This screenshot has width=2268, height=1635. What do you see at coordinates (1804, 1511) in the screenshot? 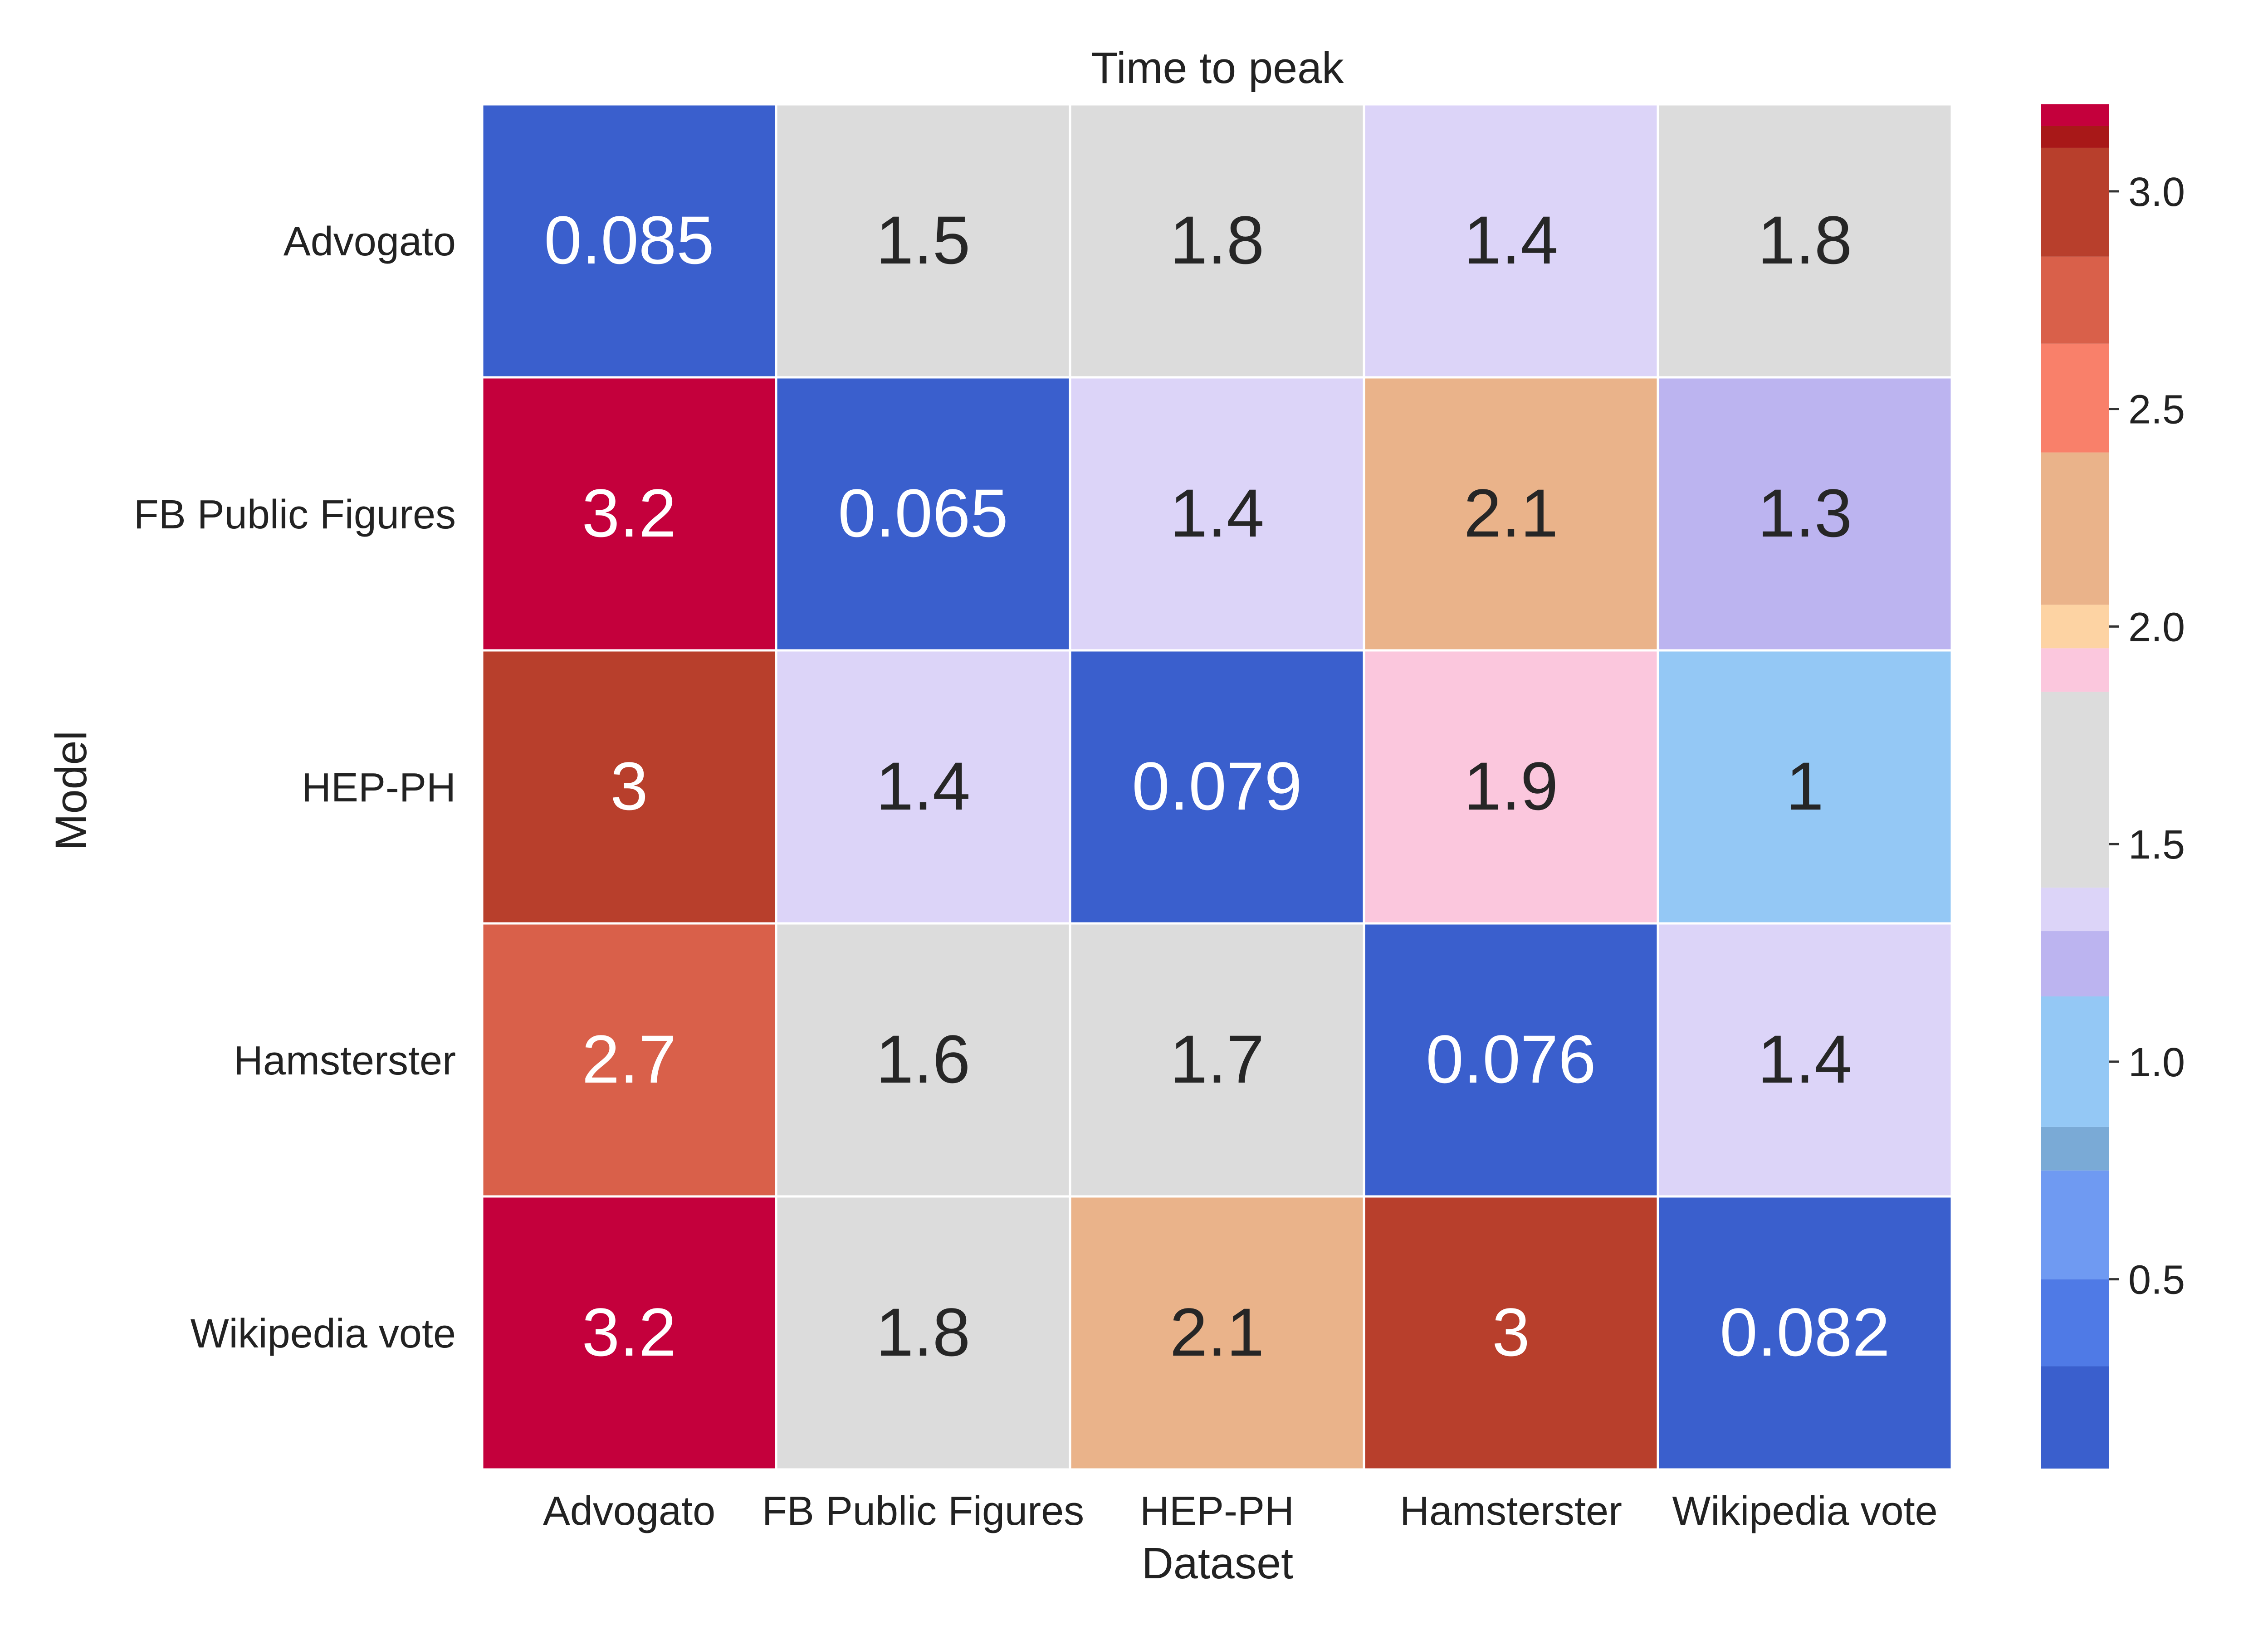
I see `x-tick-label: Wikipedia vote` at bounding box center [1804, 1511].